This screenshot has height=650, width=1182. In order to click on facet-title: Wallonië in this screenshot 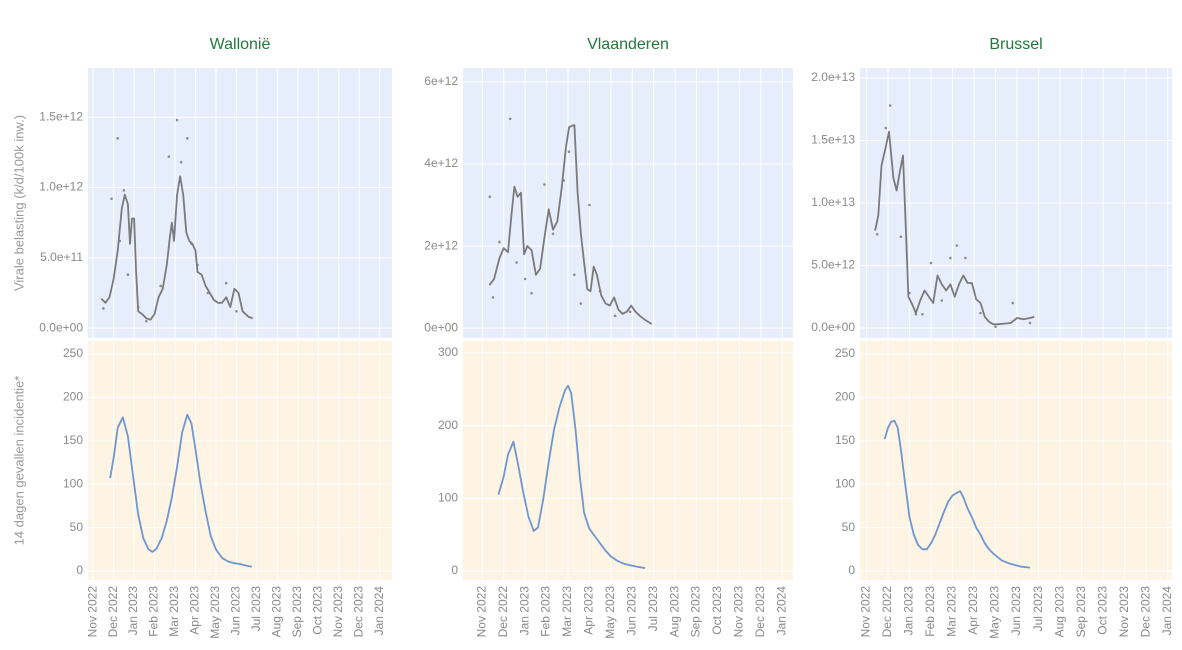, I will do `click(240, 44)`.